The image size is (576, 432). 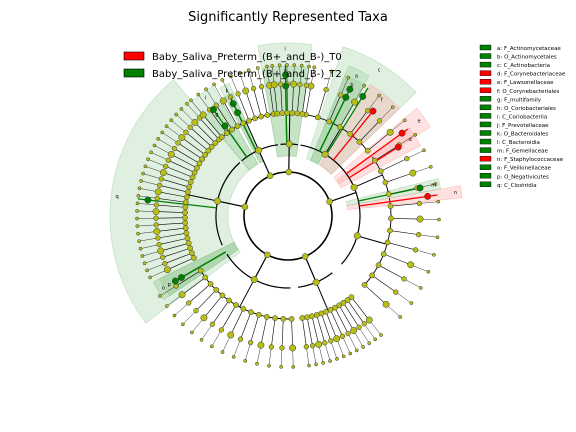 What do you see at coordinates (523, 177) in the screenshot?
I see `taxon-label-p: p: O_Negativicutes` at bounding box center [523, 177].